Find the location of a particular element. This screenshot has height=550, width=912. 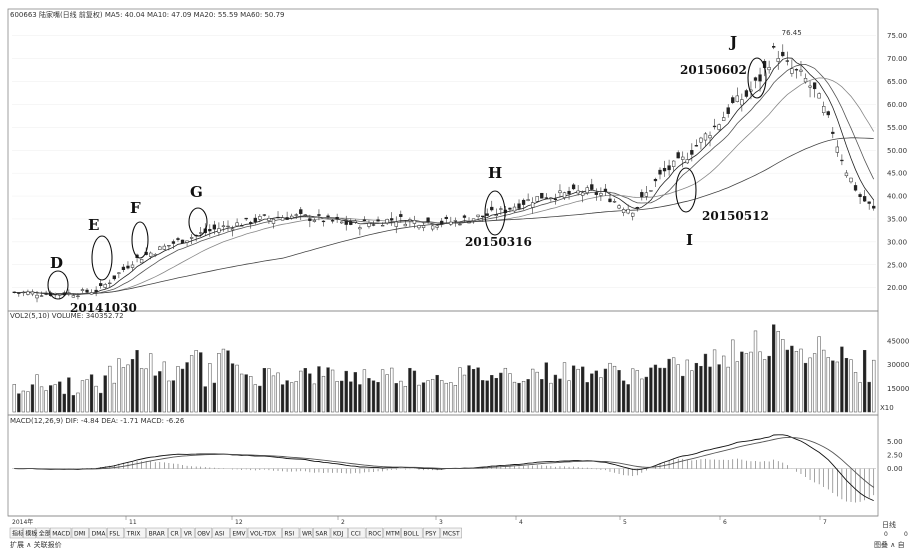

date-axis-month: 12 is located at coordinates (239, 522).